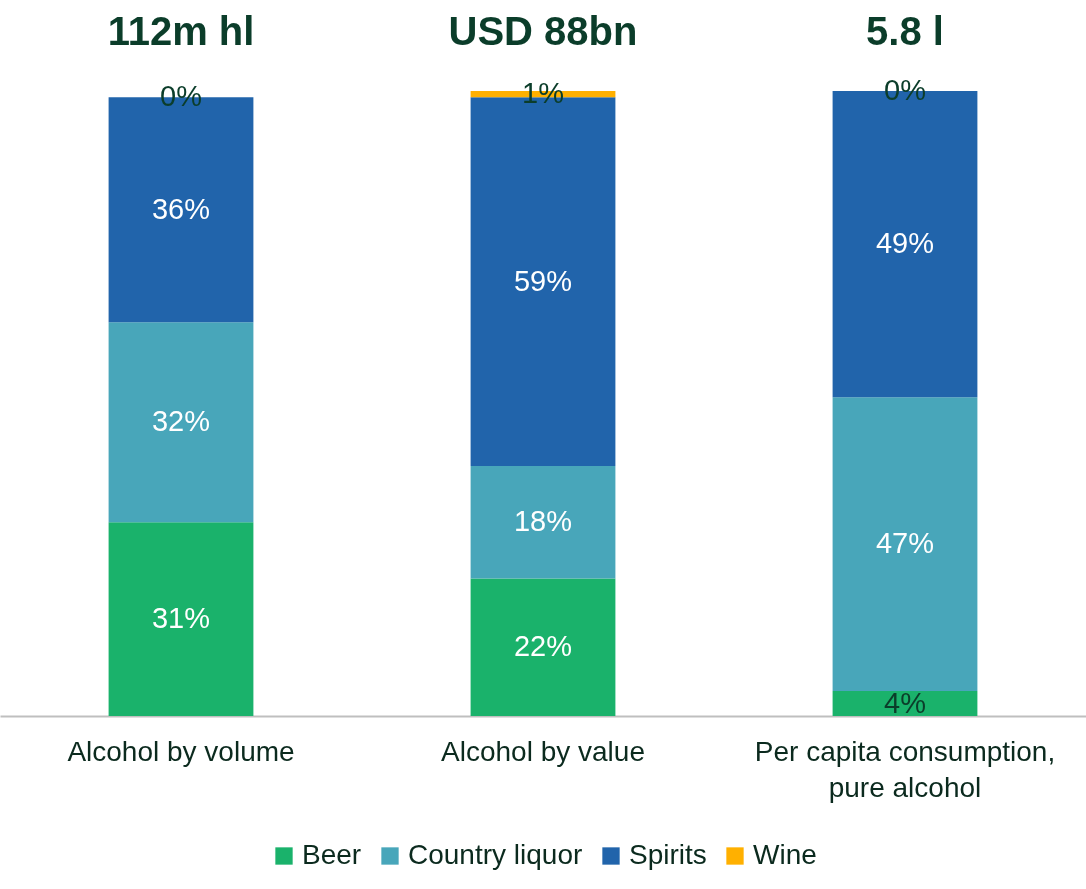 The image size is (1086, 889). Describe the element at coordinates (785, 854) in the screenshot. I see `legend-label: Wine` at that location.